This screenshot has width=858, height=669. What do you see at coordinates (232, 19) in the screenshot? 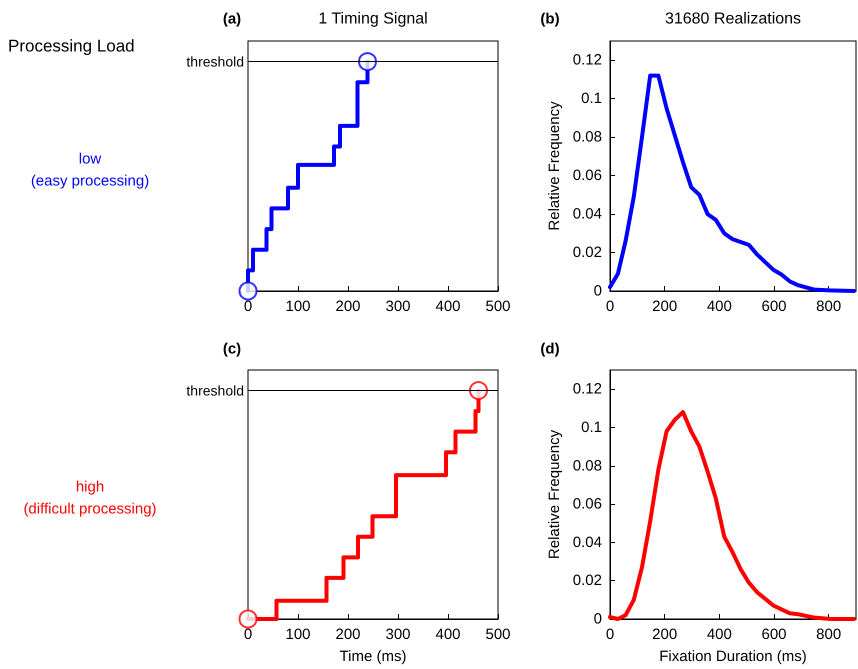
I see `text: (a)` at bounding box center [232, 19].